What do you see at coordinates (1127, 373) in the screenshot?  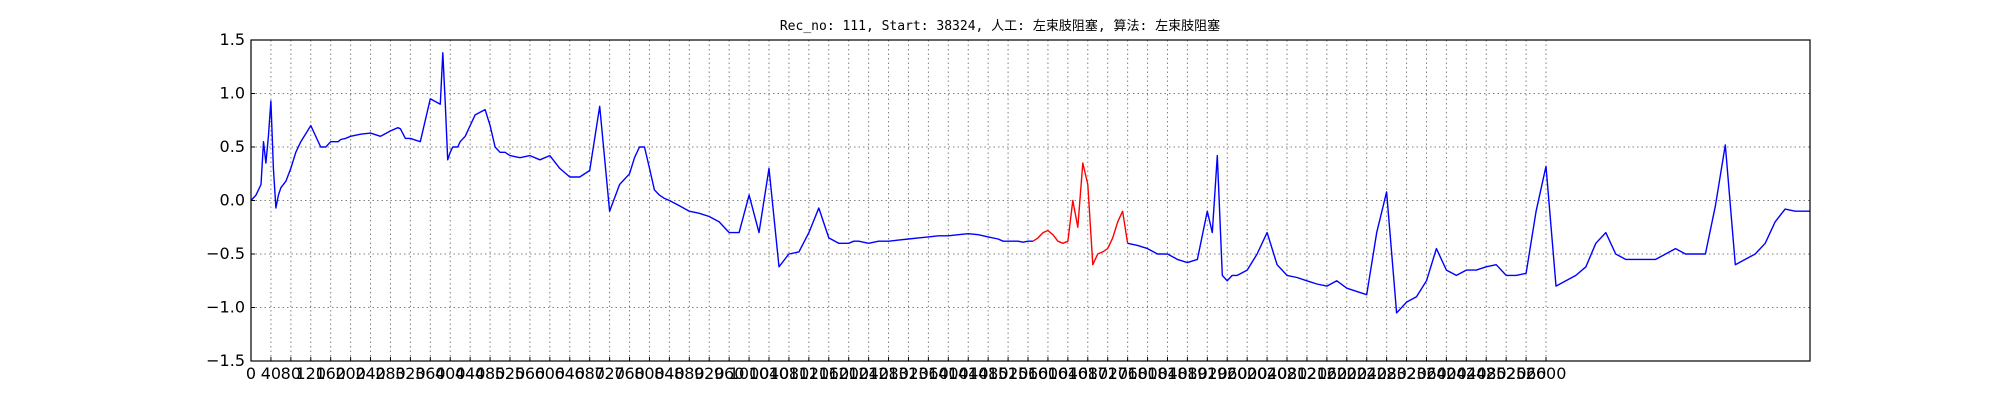 I see `x-tick-label: 1760` at bounding box center [1127, 373].